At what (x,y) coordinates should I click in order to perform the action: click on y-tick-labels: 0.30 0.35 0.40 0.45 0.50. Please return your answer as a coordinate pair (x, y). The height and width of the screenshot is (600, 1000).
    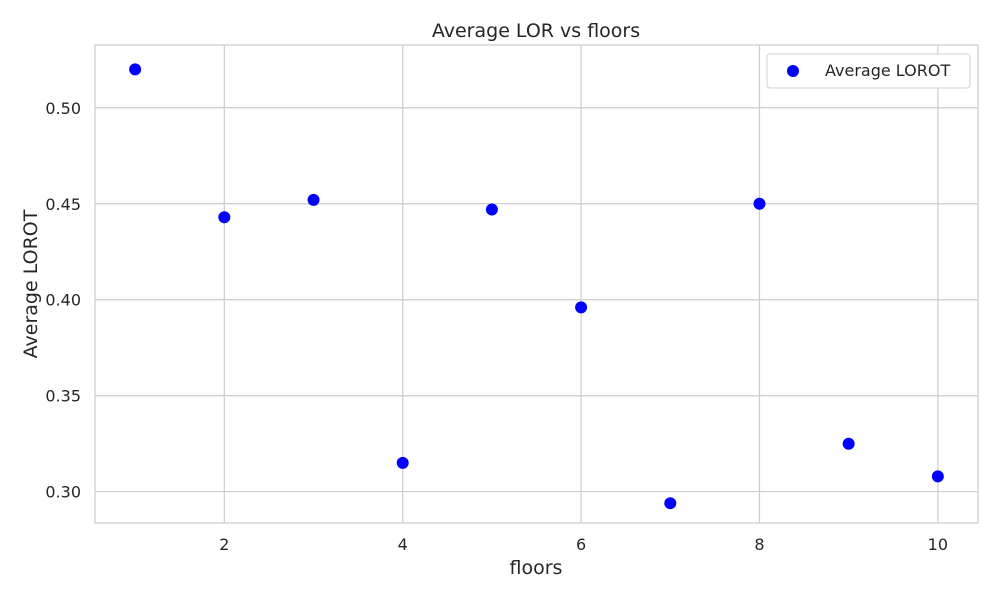
    Looking at the image, I should click on (63, 300).